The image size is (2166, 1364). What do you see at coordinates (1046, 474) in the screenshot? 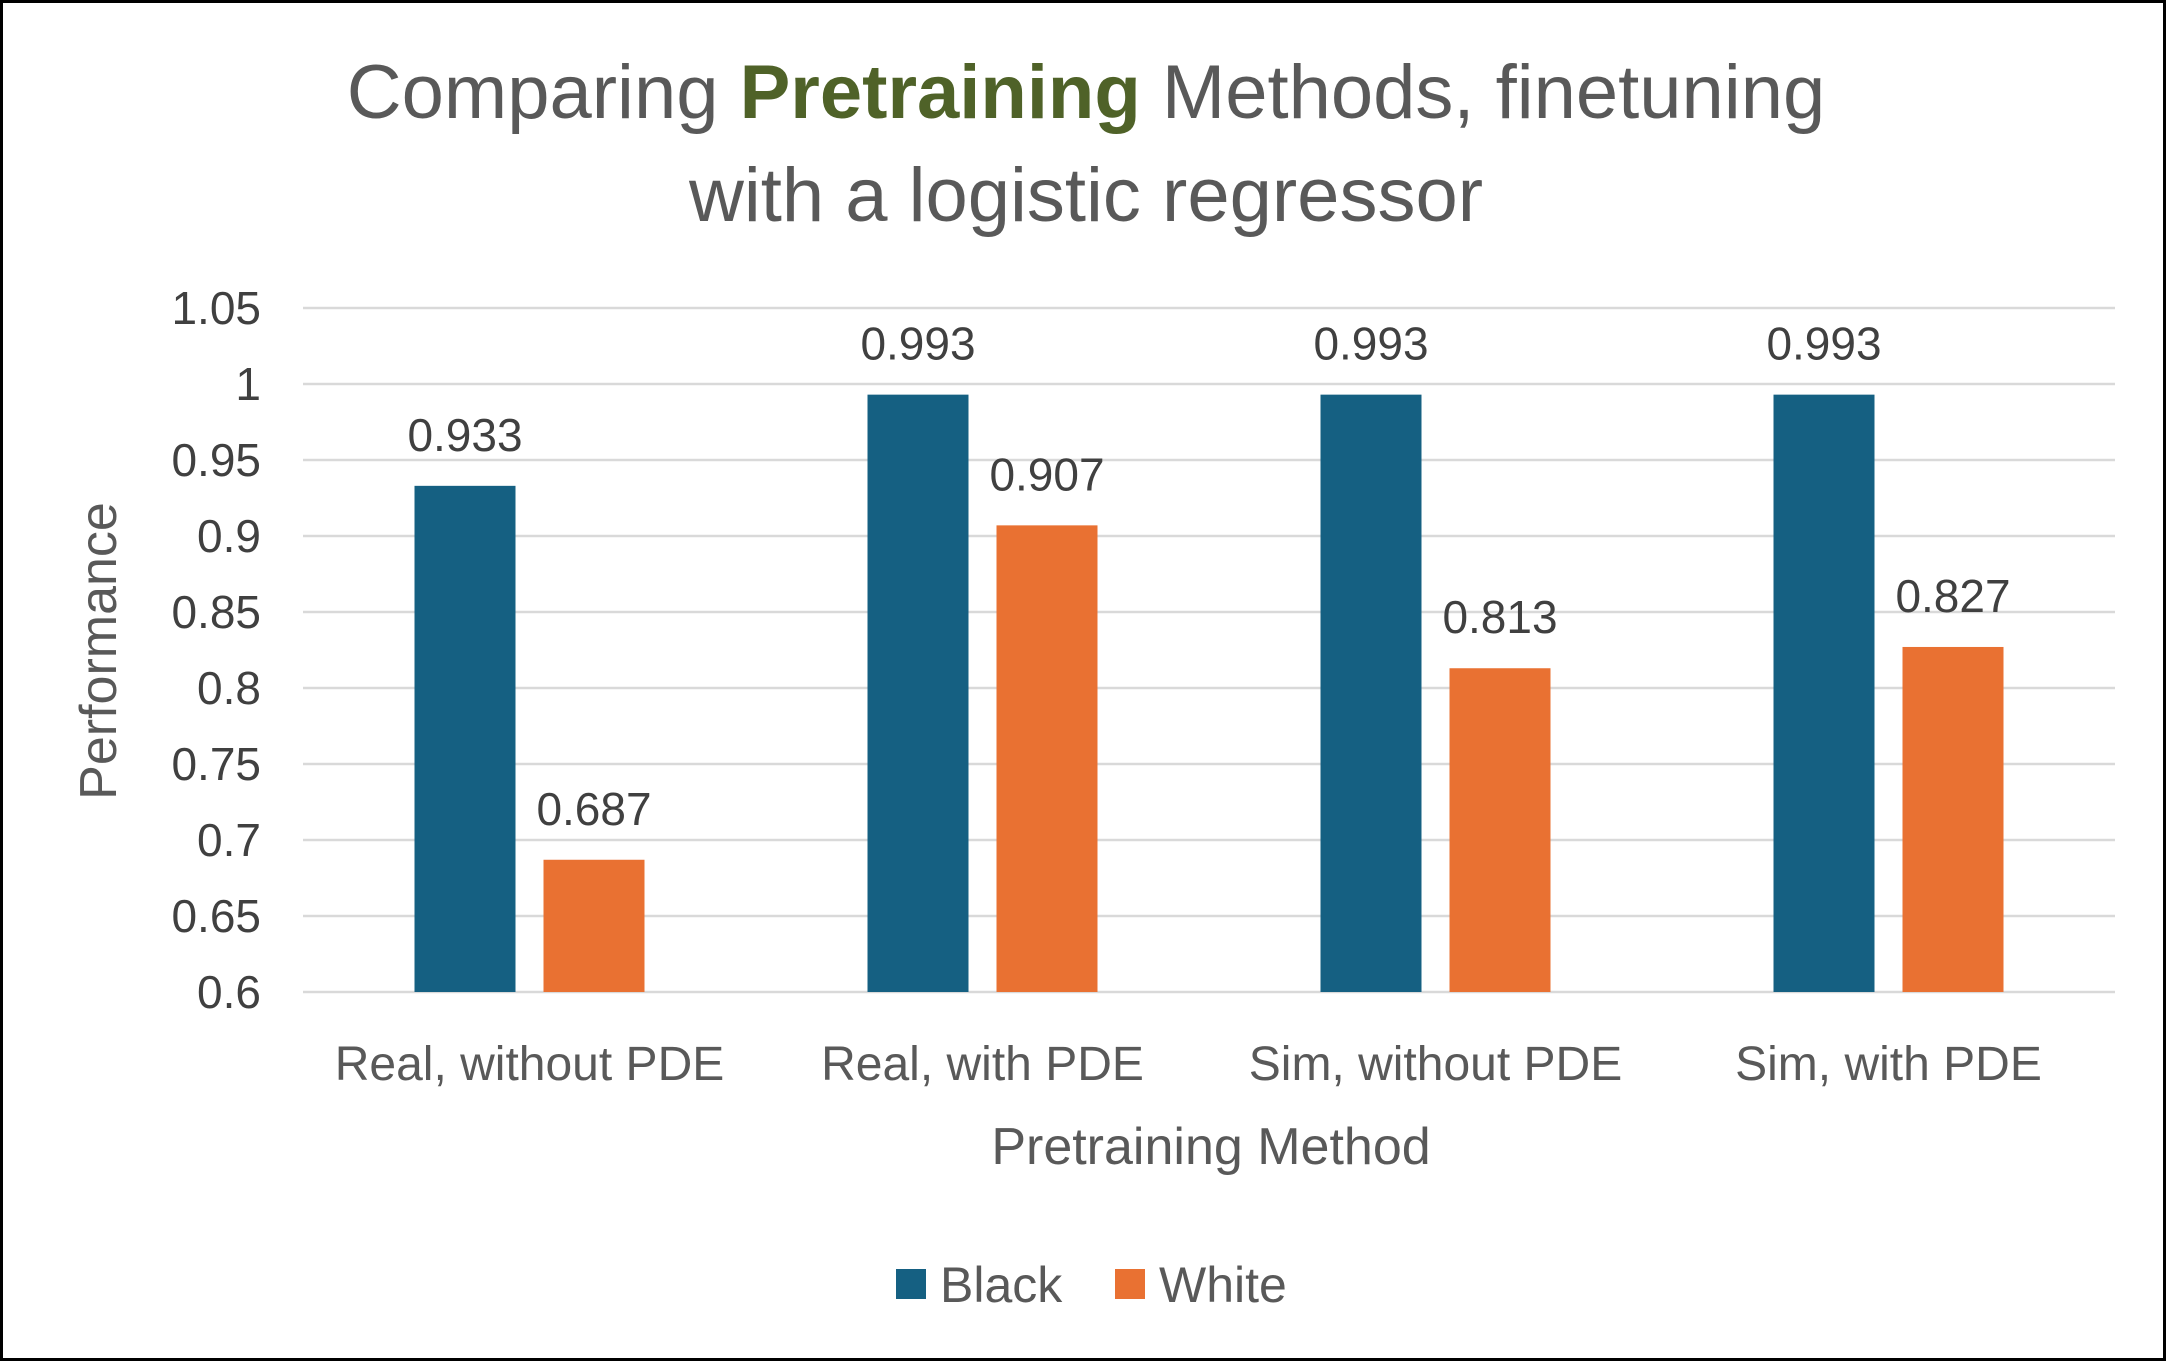
I see `data-label: 0.907` at bounding box center [1046, 474].